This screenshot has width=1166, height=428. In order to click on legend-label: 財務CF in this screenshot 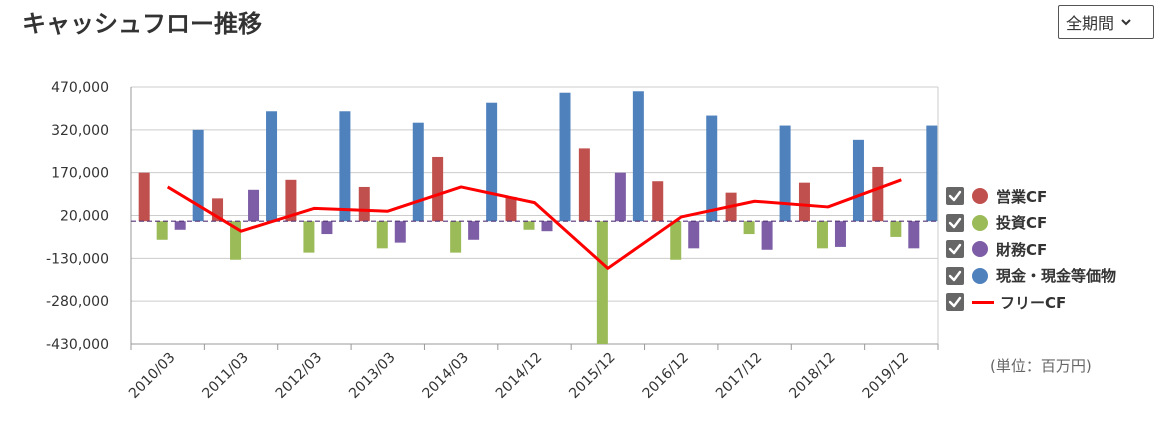, I will do `click(1022, 249)`.